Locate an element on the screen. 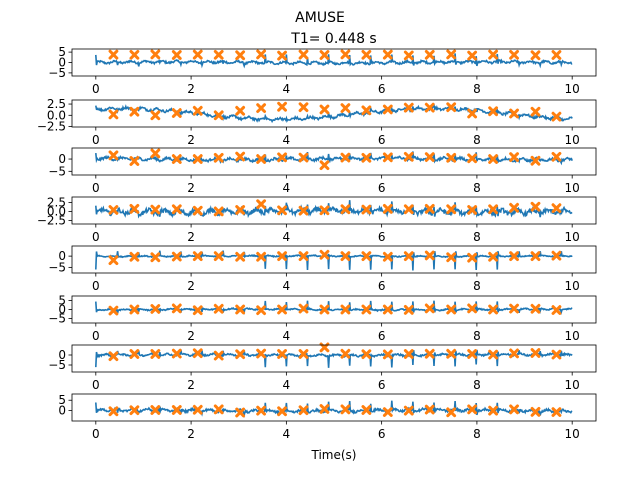 This screenshot has height=478, width=640. subplot-7: 0−50 2 4 6 8 10 is located at coordinates (322, 367).